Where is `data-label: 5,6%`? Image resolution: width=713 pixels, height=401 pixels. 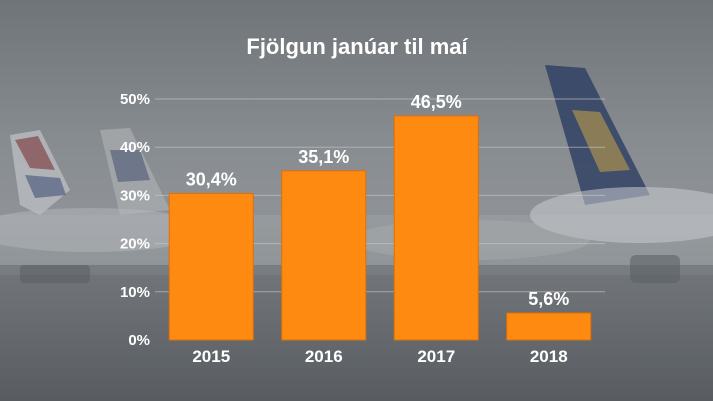 data-label: 5,6% is located at coordinates (548, 299).